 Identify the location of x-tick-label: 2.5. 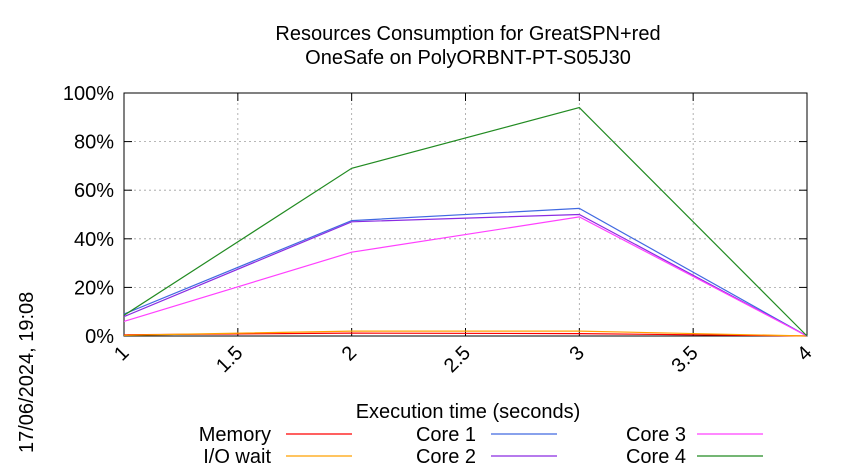
(457, 359).